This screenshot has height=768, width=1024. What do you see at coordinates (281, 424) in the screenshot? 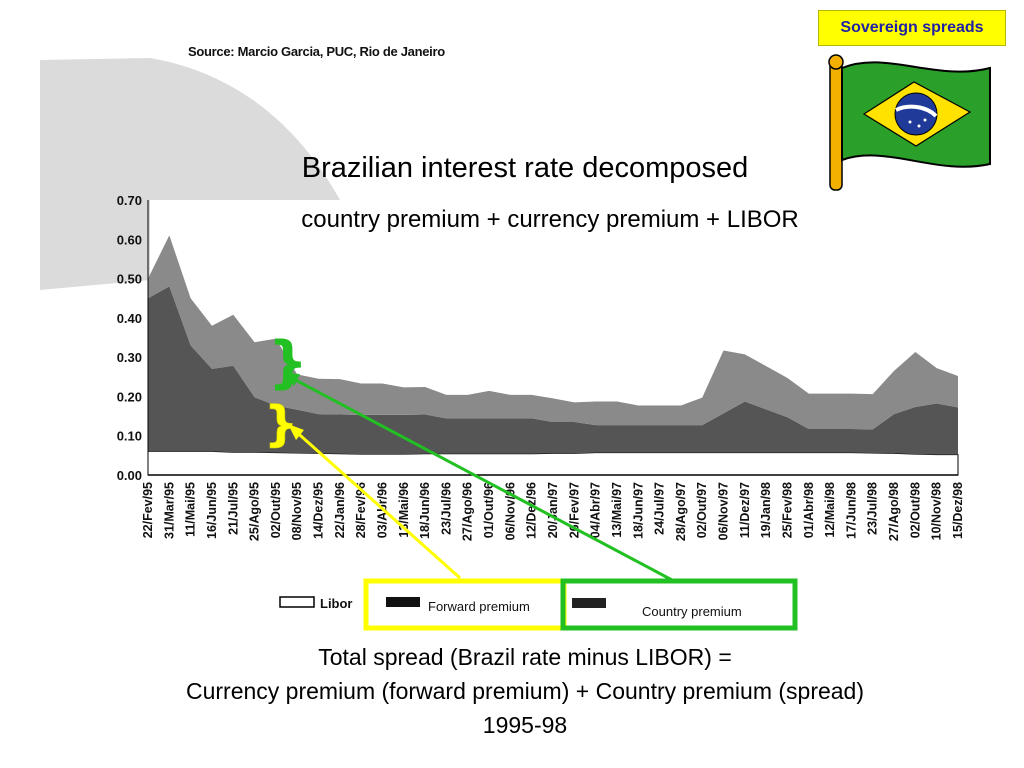
I see `forward-bracket: }` at bounding box center [281, 424].